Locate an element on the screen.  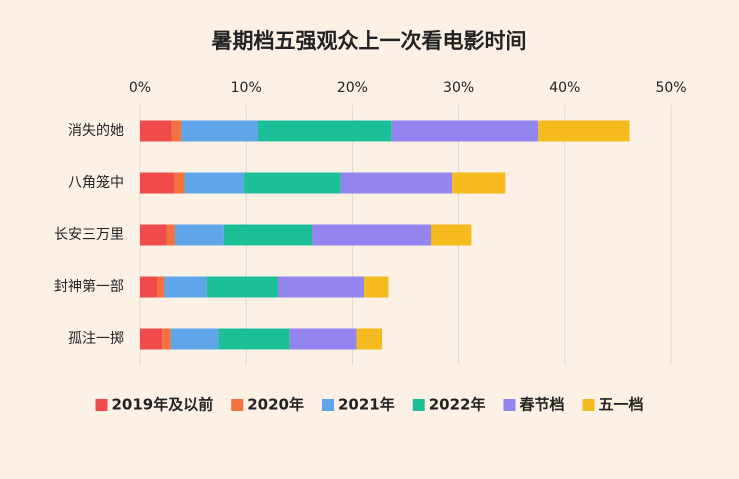
x-tick-label: 0% is located at coordinates (140, 88).